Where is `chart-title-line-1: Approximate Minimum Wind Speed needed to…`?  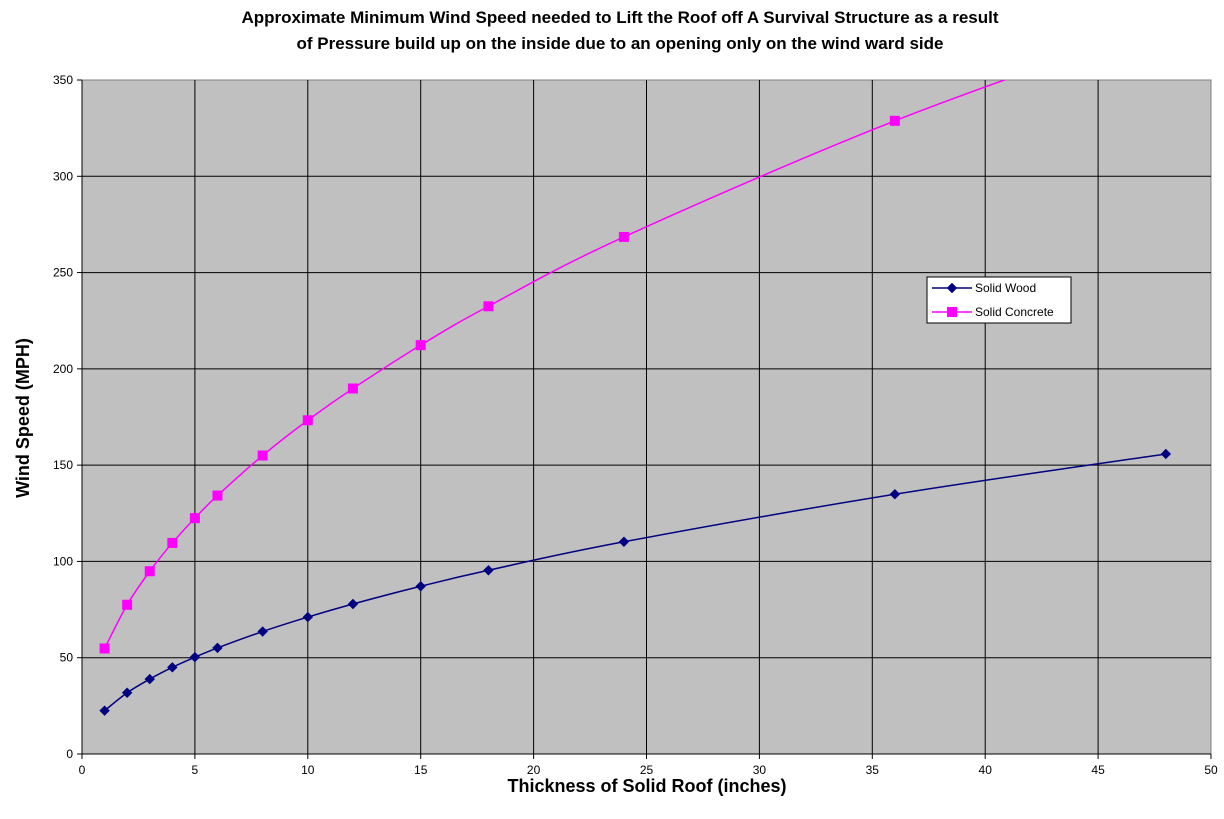 chart-title-line-1: Approximate Minimum Wind Speed needed to… is located at coordinates (619, 17).